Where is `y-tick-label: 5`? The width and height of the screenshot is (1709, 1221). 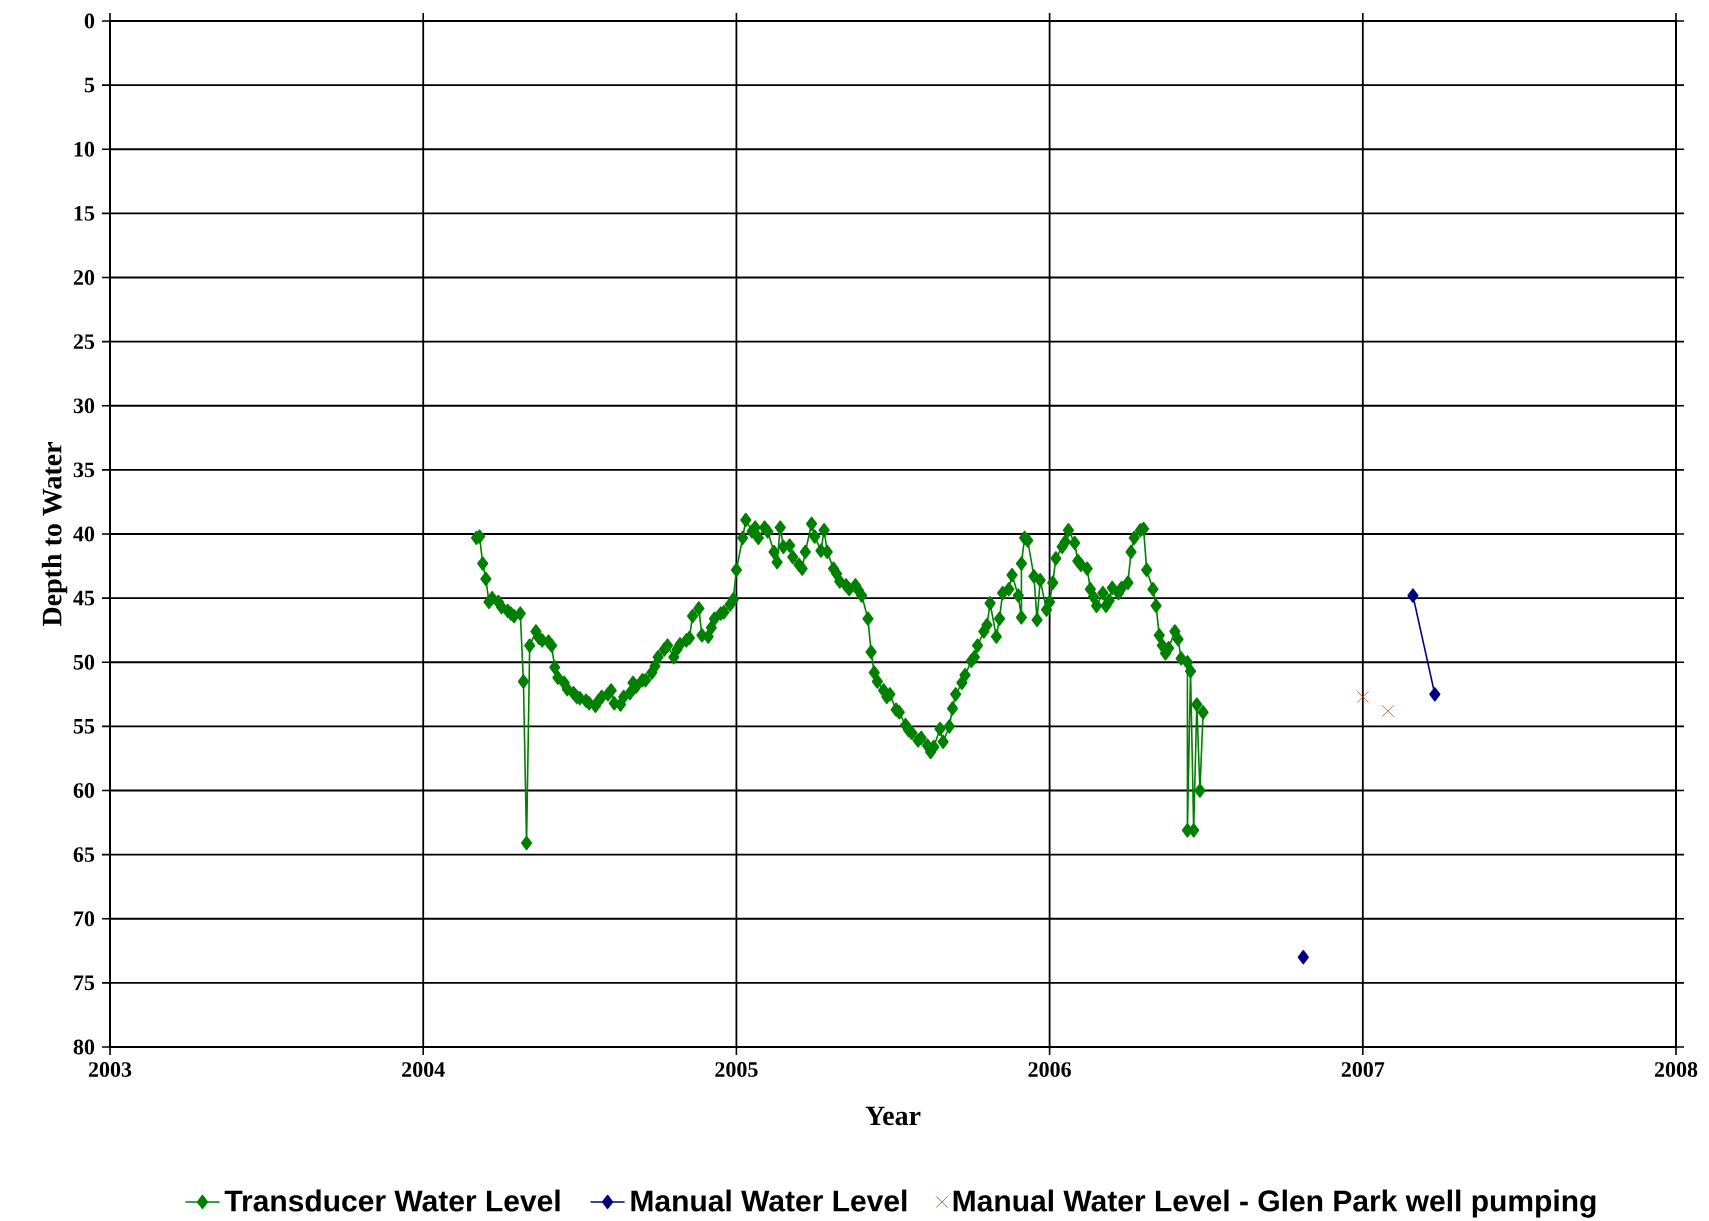
y-tick-label: 5 is located at coordinates (89, 85).